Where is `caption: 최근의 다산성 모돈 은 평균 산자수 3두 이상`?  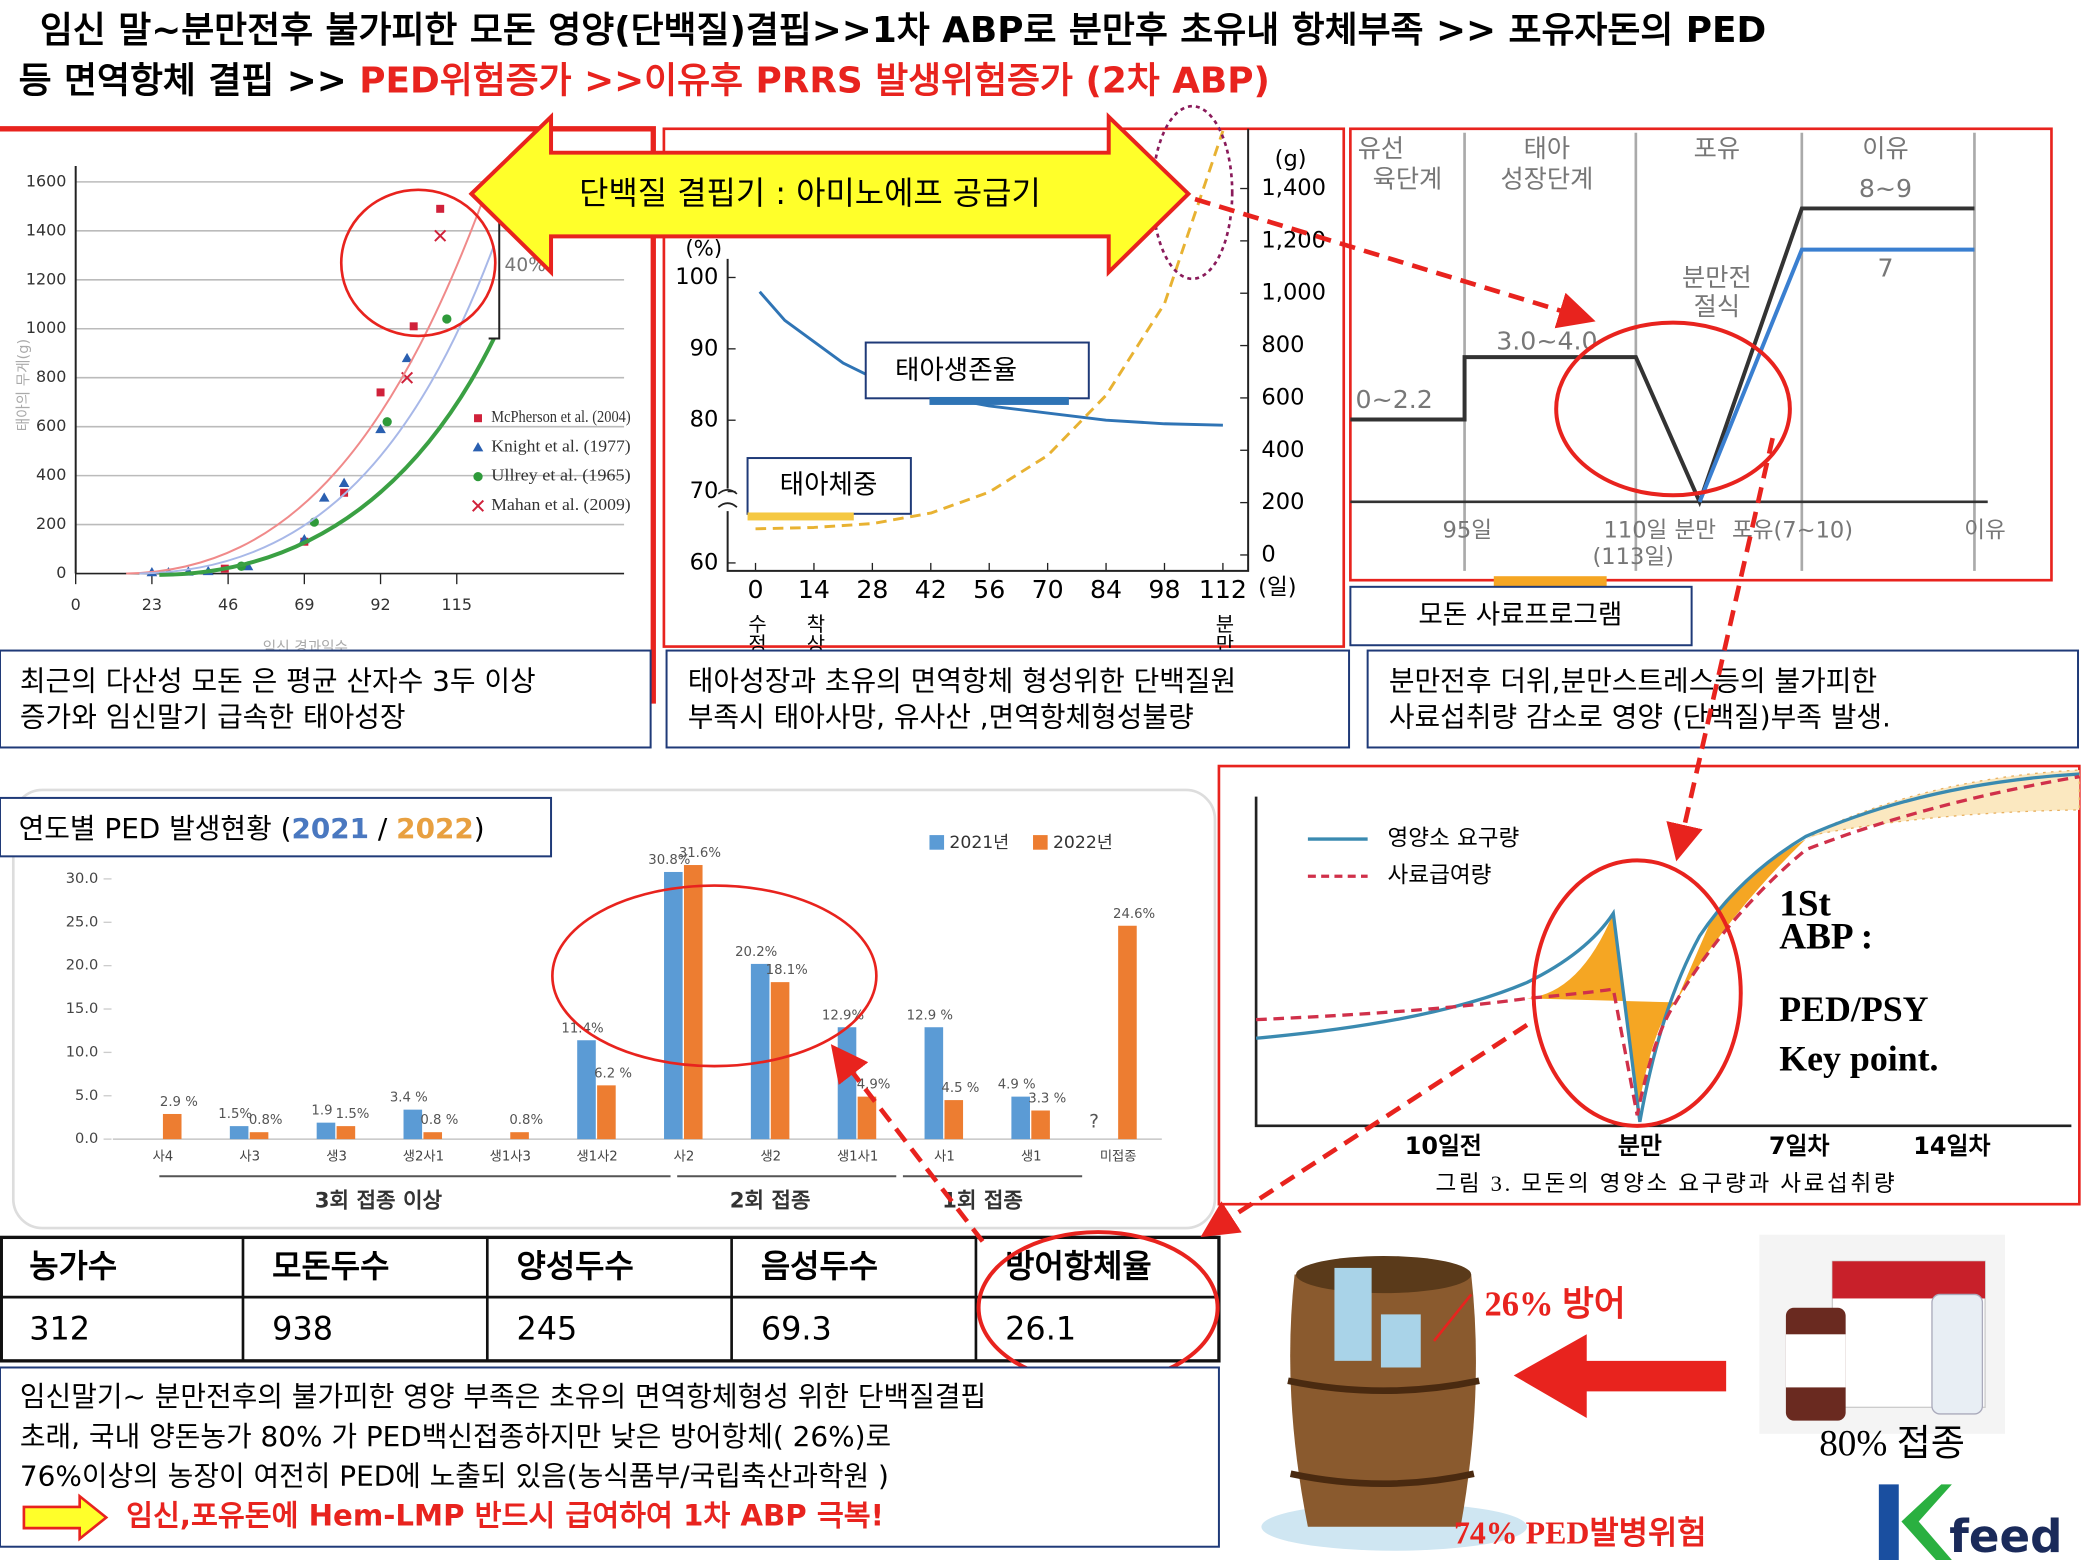 caption: 최근의 다산성 모돈 은 평균 산자수 3두 이상 is located at coordinates (278, 680).